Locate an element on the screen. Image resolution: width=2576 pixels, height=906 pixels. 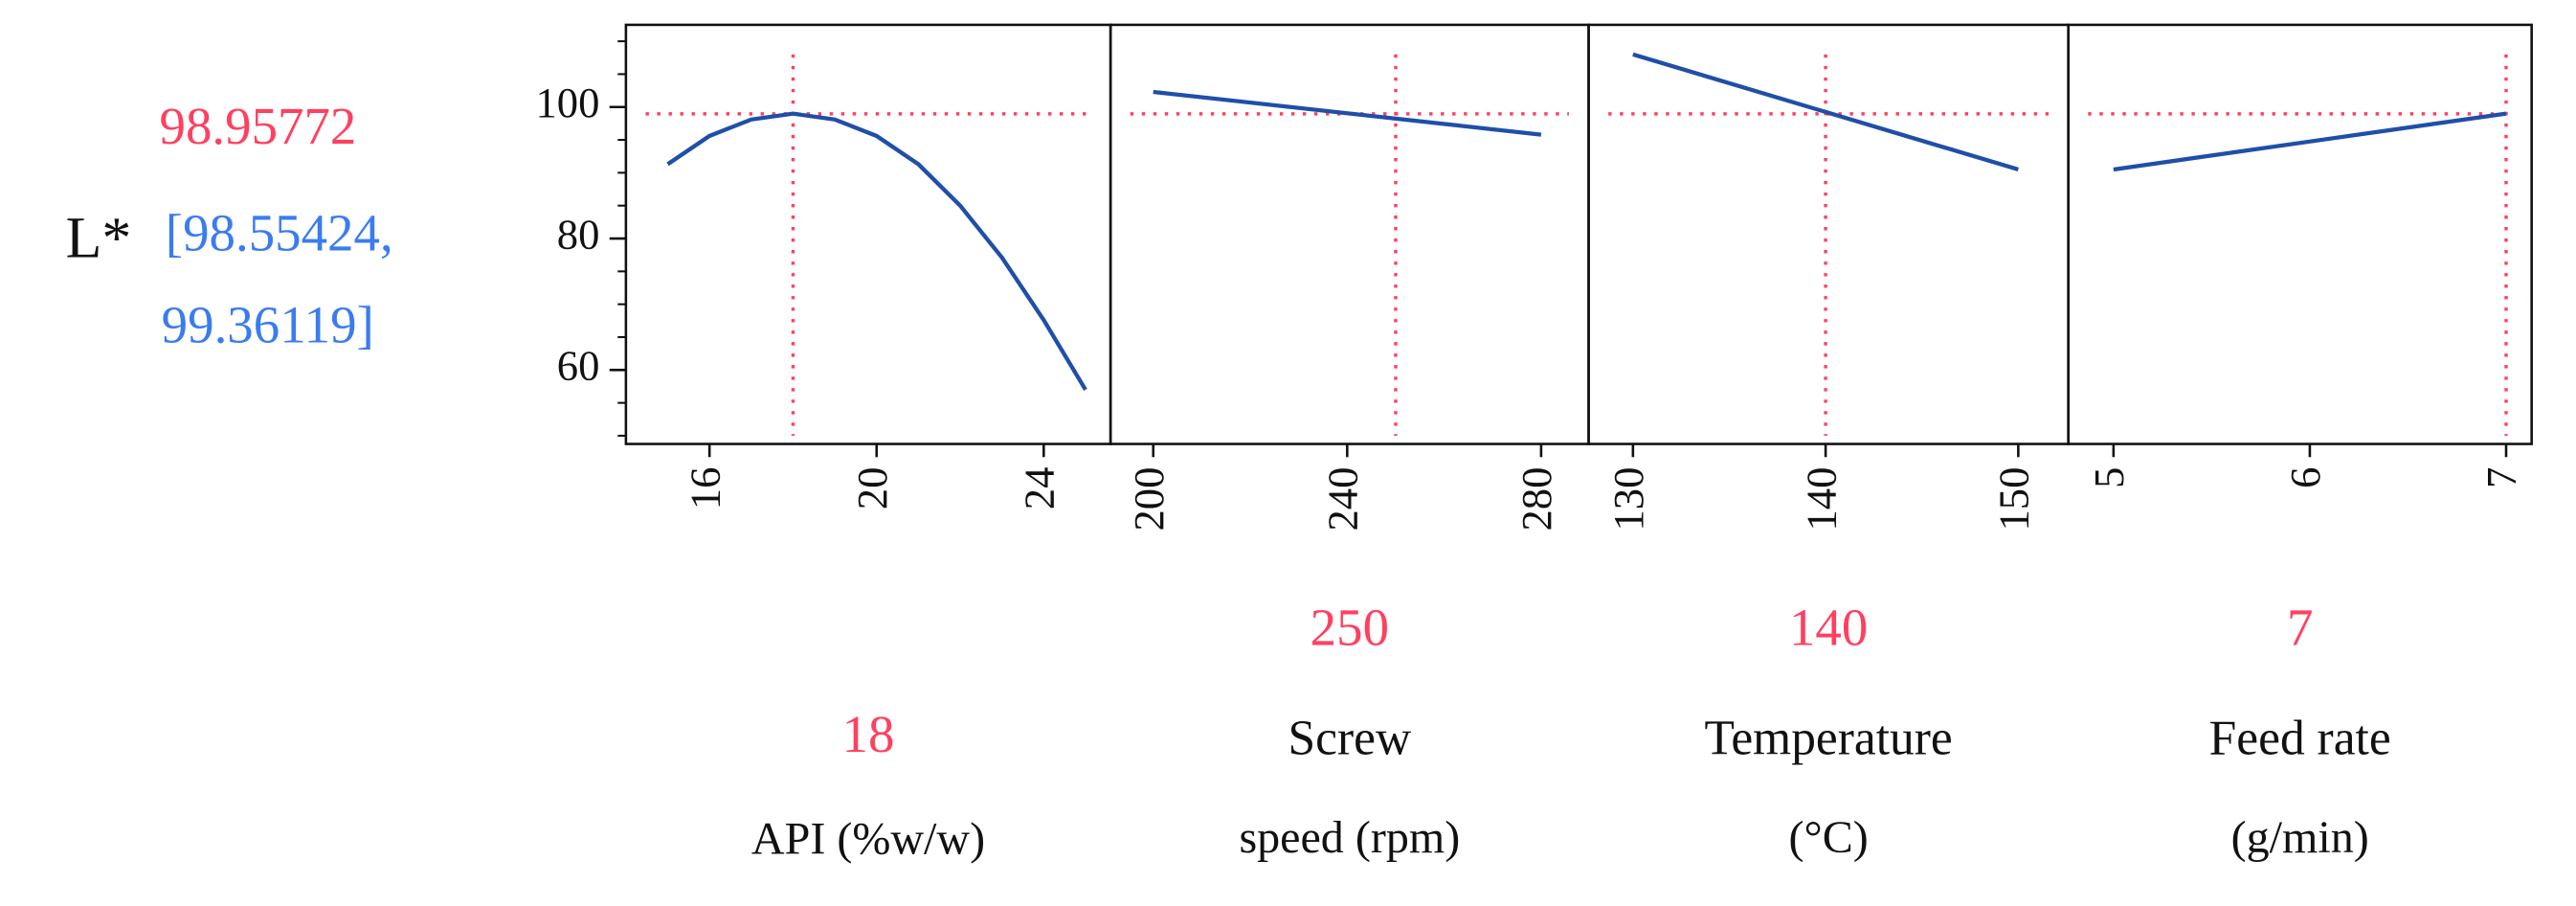
x-axis-label: API (%w/w) is located at coordinates (868, 839).